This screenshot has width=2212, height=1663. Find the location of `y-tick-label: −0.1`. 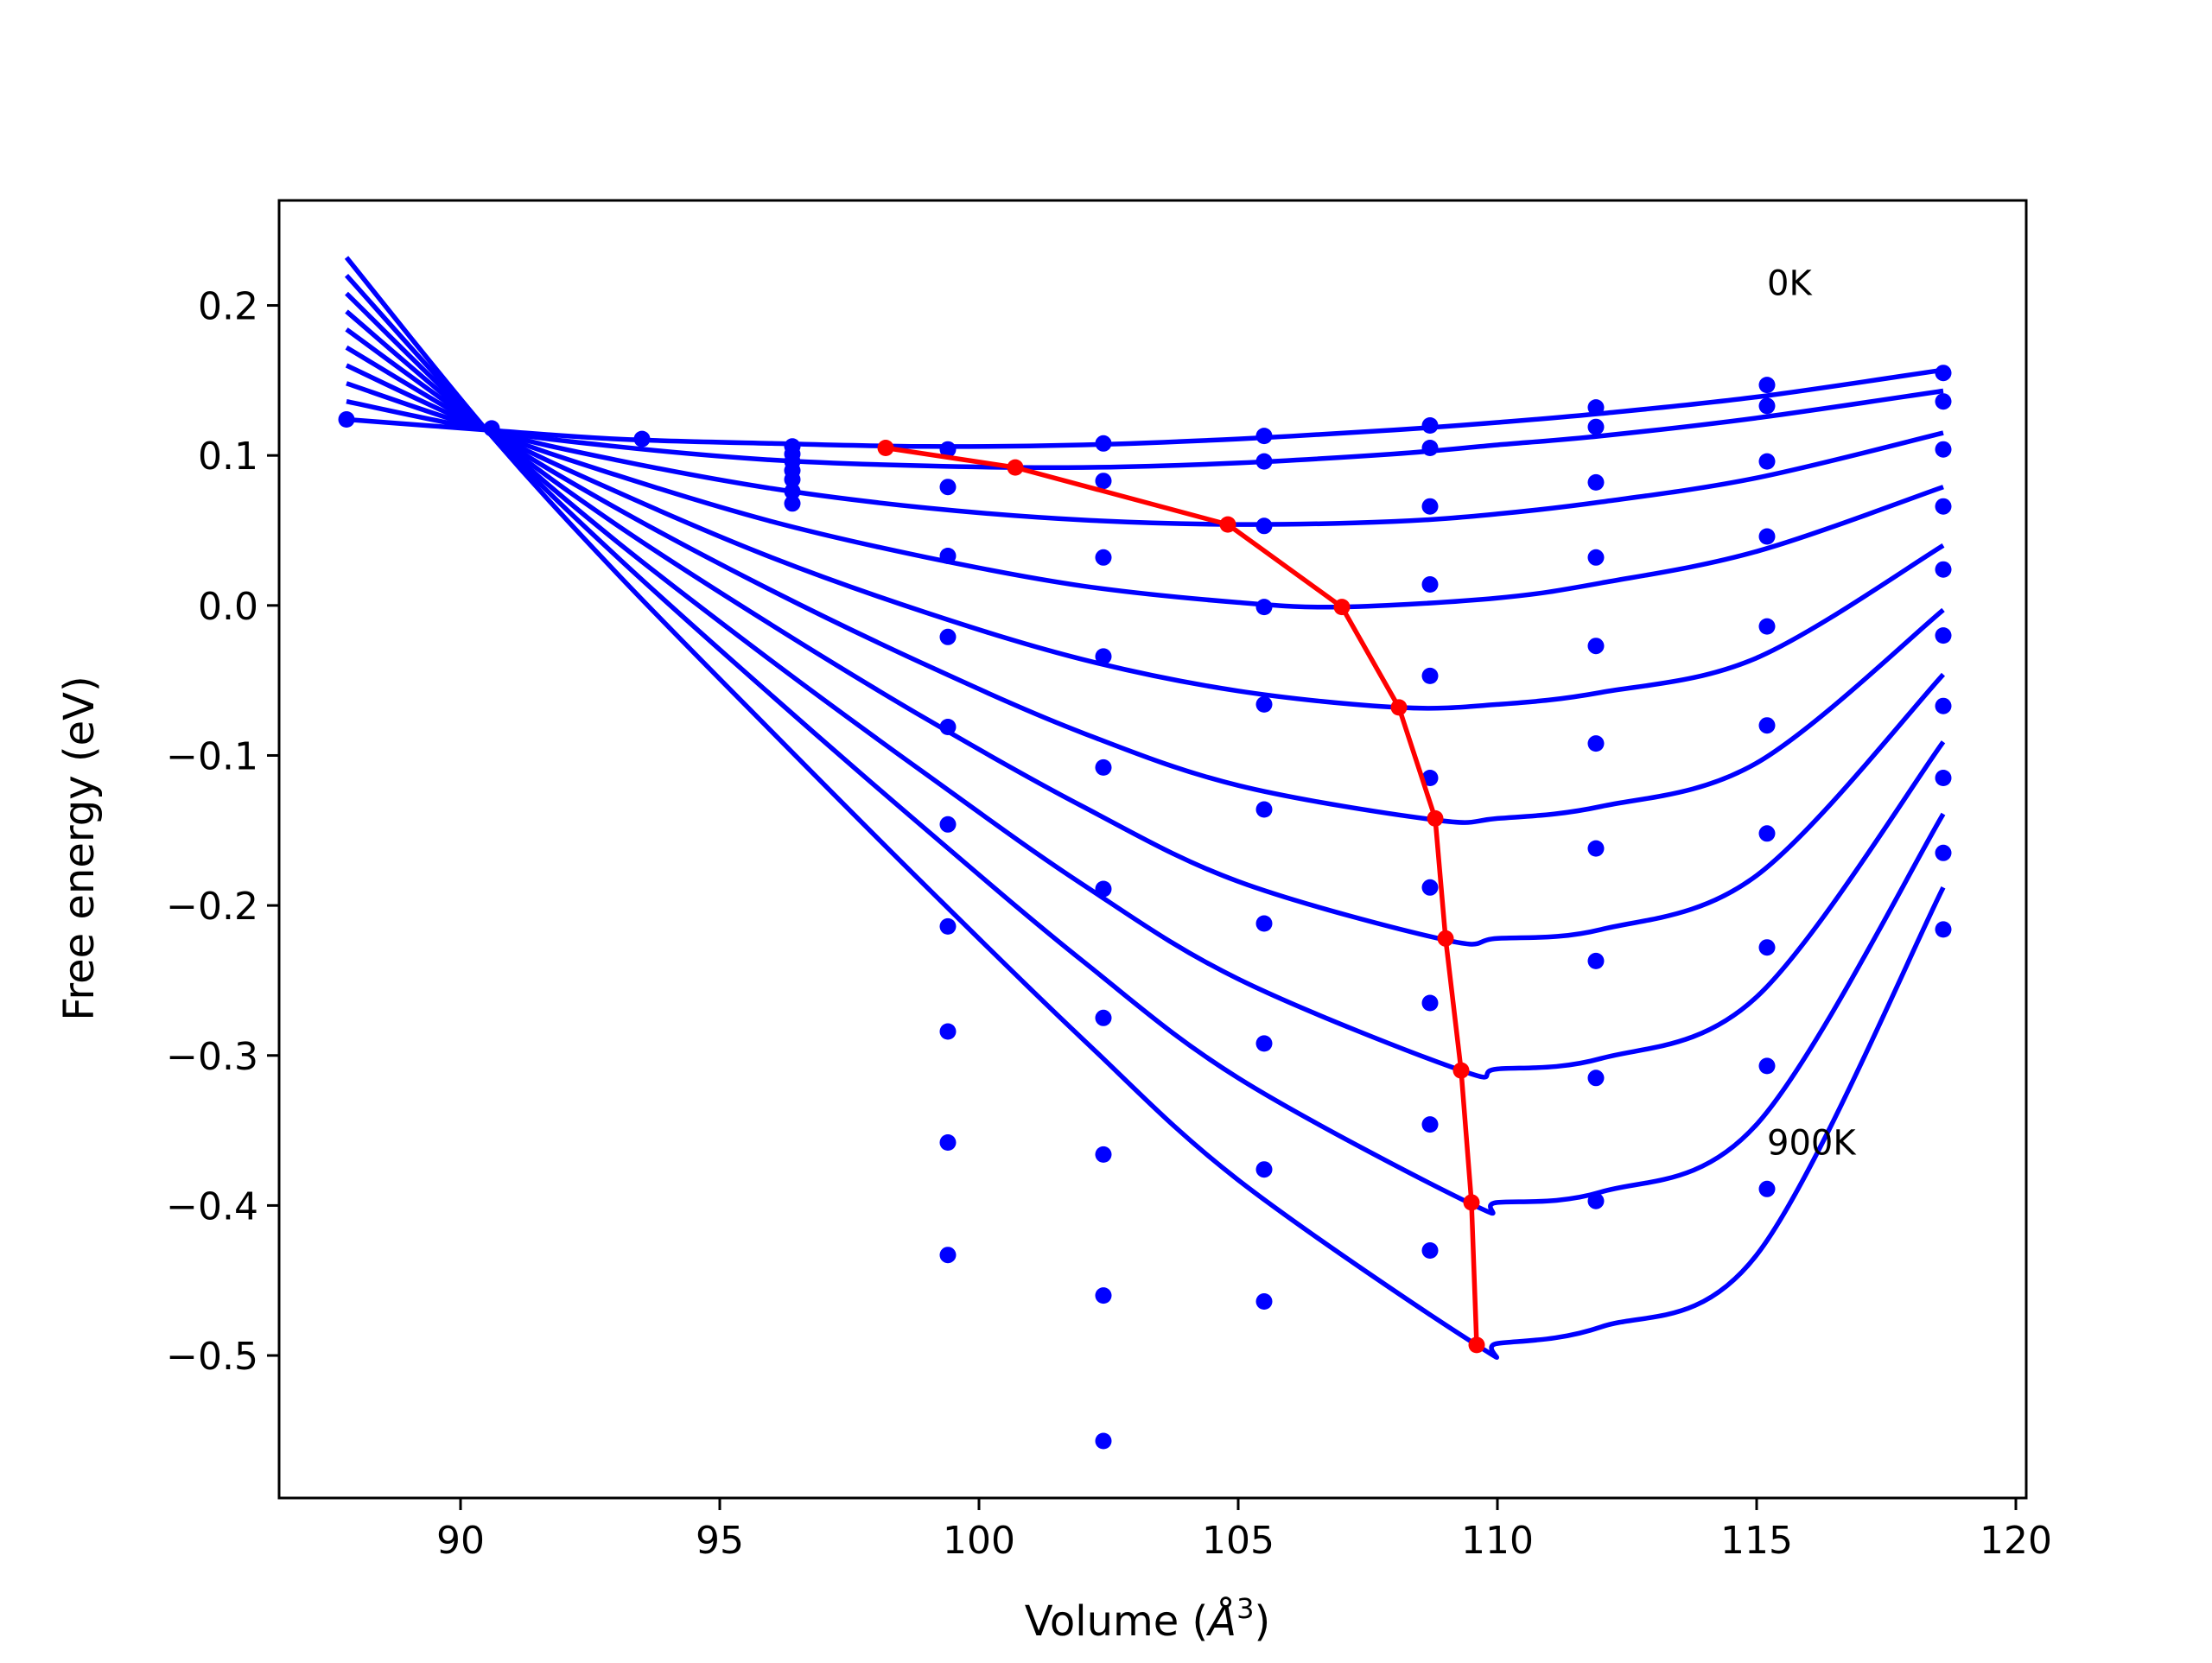

y-tick-label: −0.1 is located at coordinates (212, 756).